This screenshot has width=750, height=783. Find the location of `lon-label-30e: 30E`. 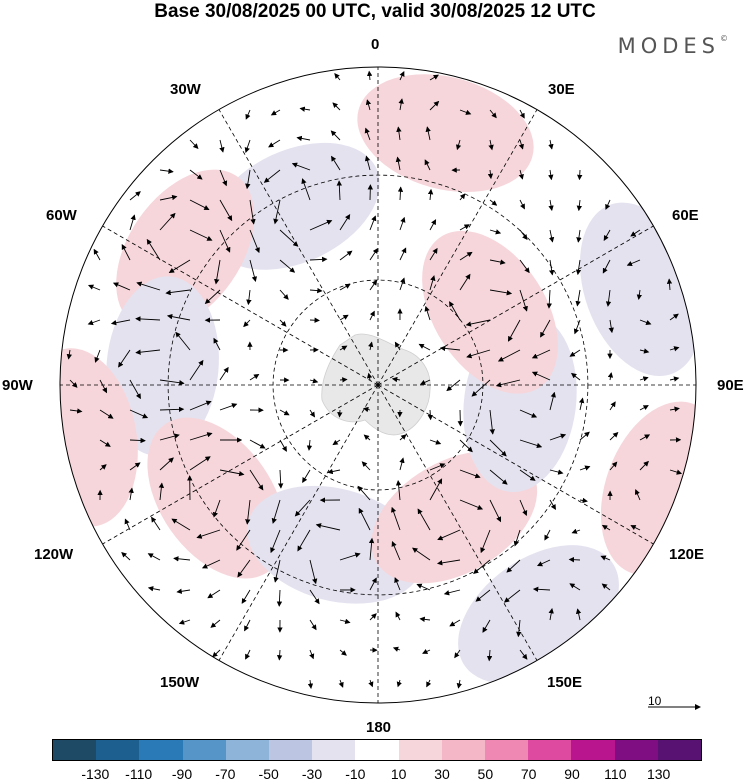

lon-label-30e: 30E is located at coordinates (561, 89).